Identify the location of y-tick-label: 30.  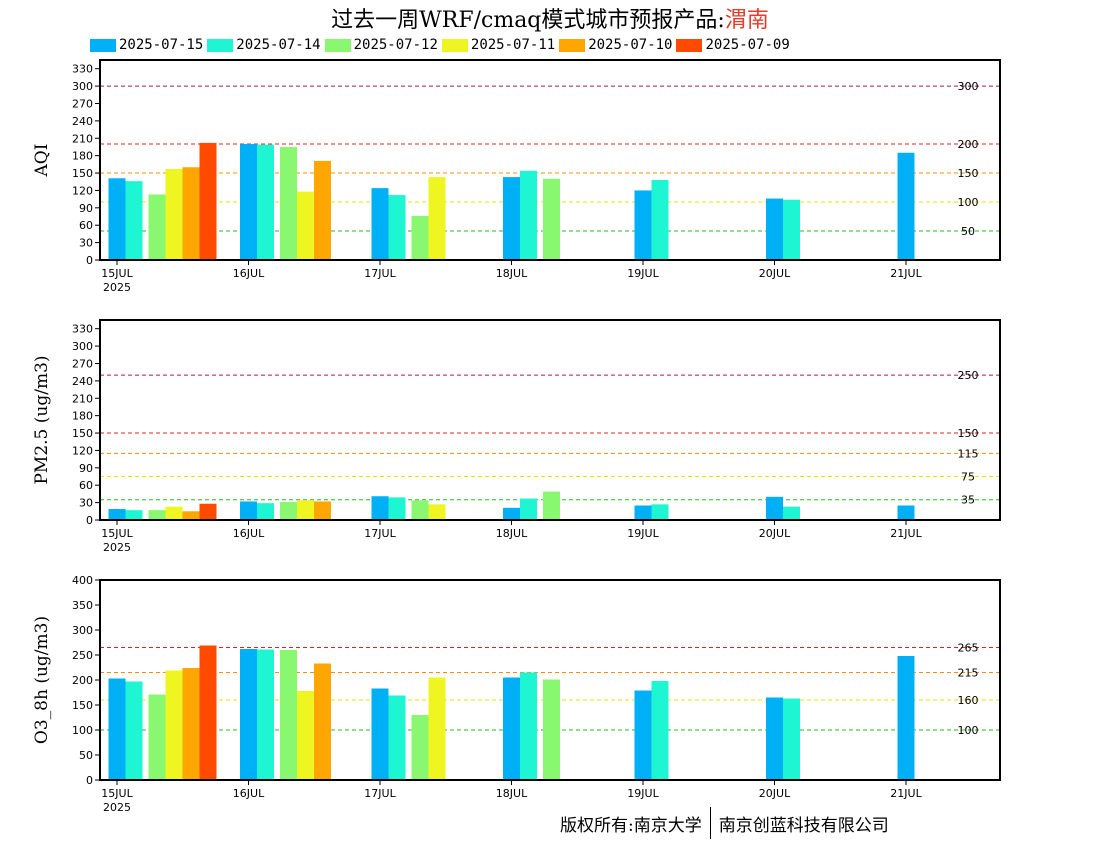
(86, 503).